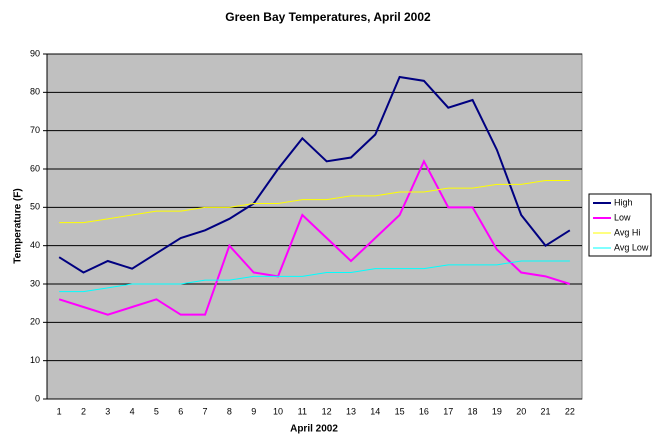 This screenshot has width=656, height=443. Describe the element at coordinates (400, 411) in the screenshot. I see `x-tick-label: 15` at that location.